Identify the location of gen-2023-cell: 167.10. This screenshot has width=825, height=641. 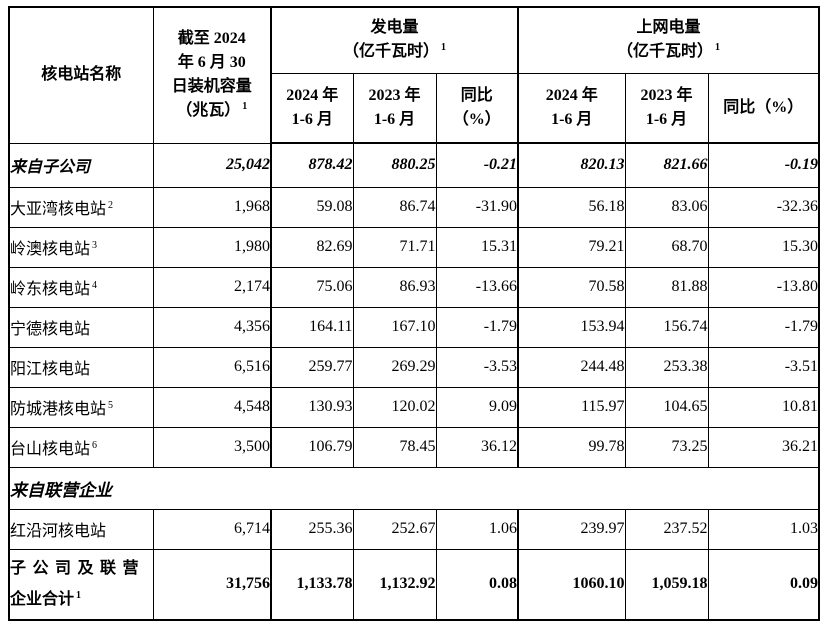
(394, 327).